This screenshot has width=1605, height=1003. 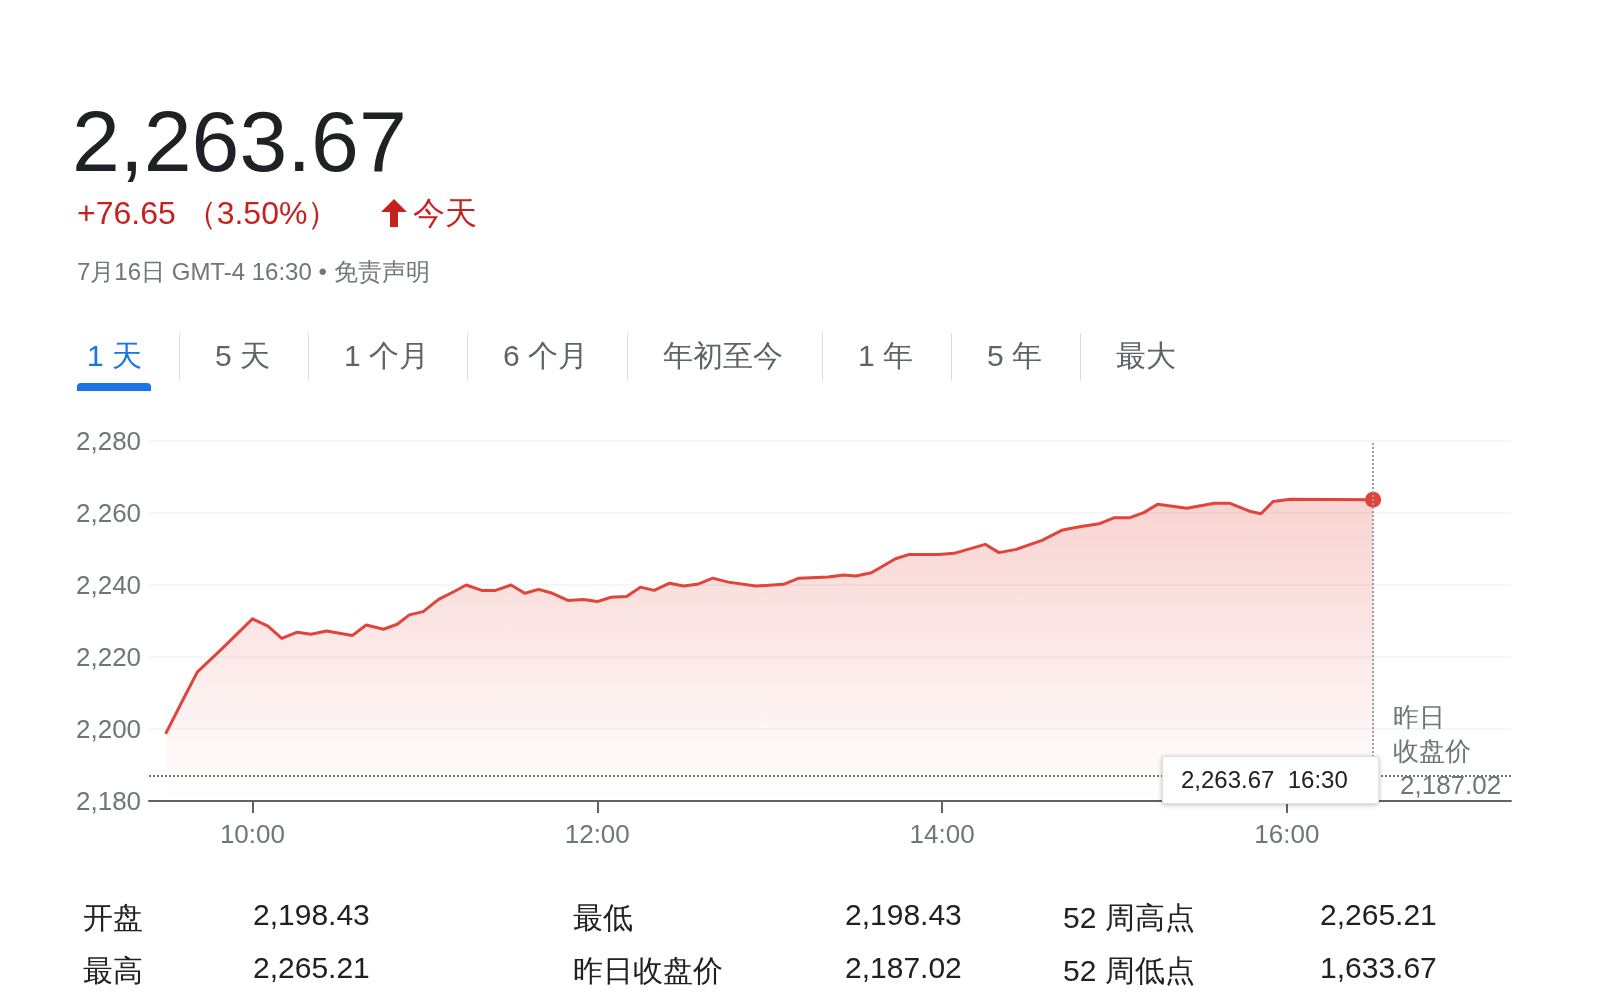 I want to click on text: 52 周高点, so click(x=1129, y=918).